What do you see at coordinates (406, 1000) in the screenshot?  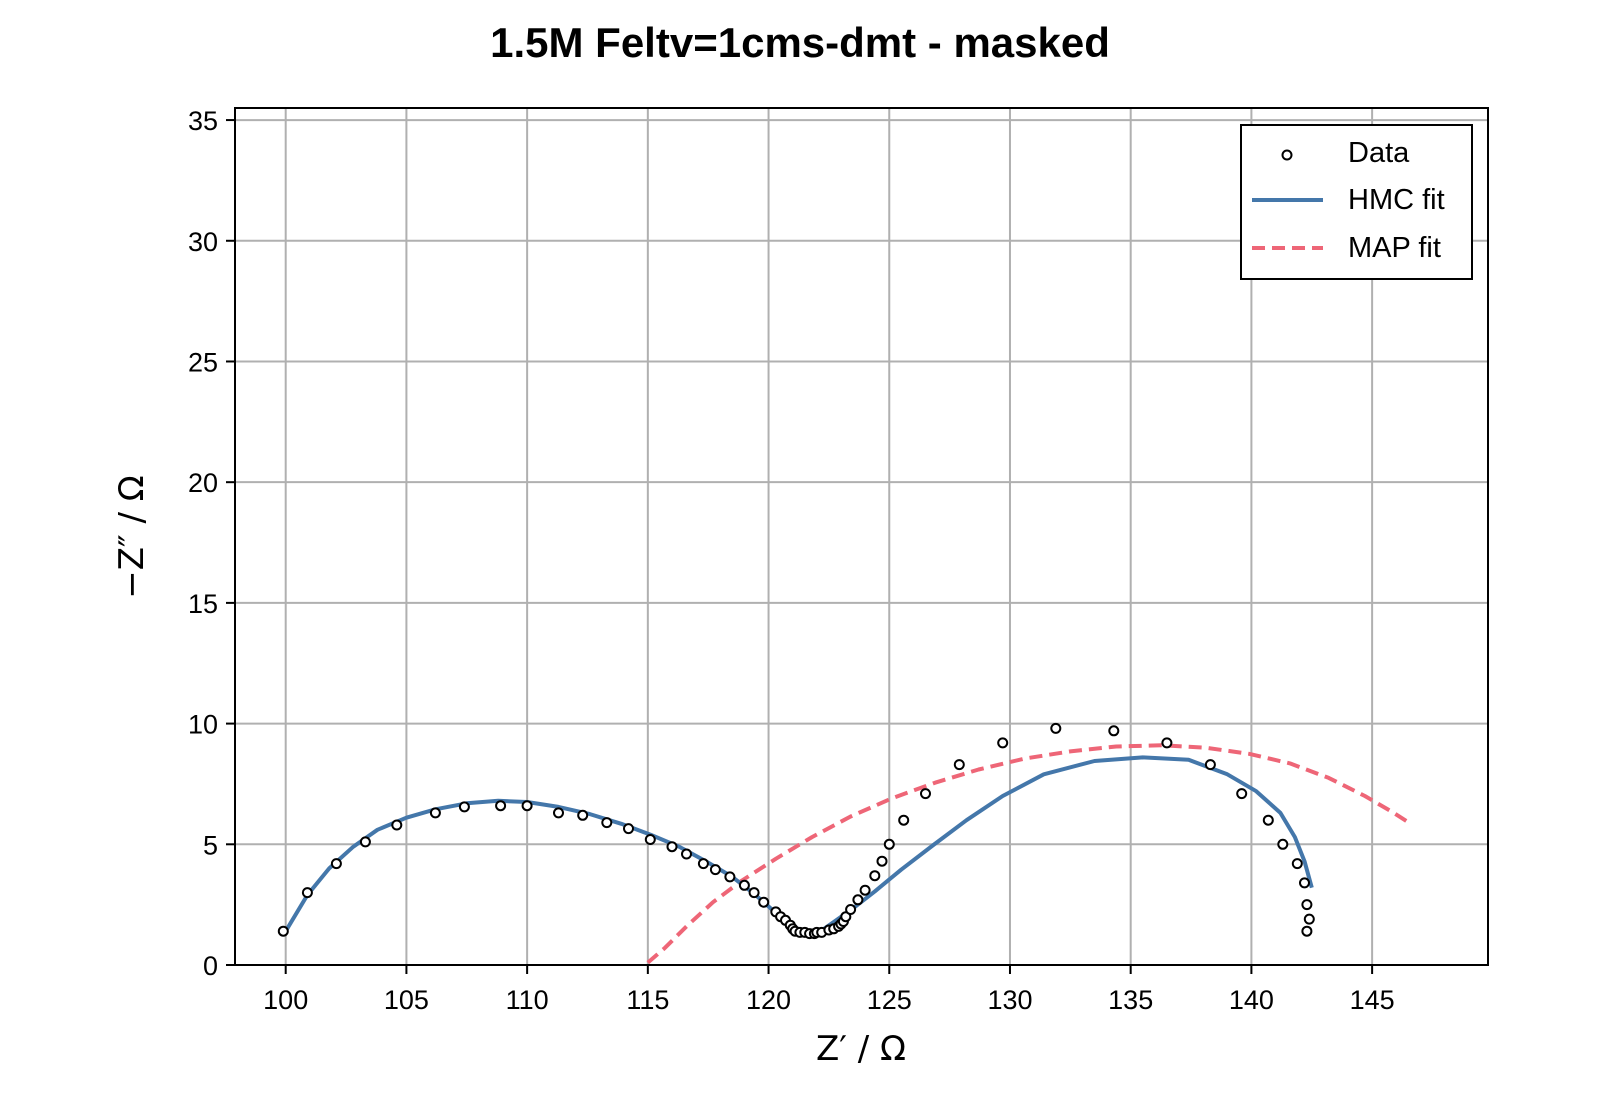 I see `x-tick-label: 105` at bounding box center [406, 1000].